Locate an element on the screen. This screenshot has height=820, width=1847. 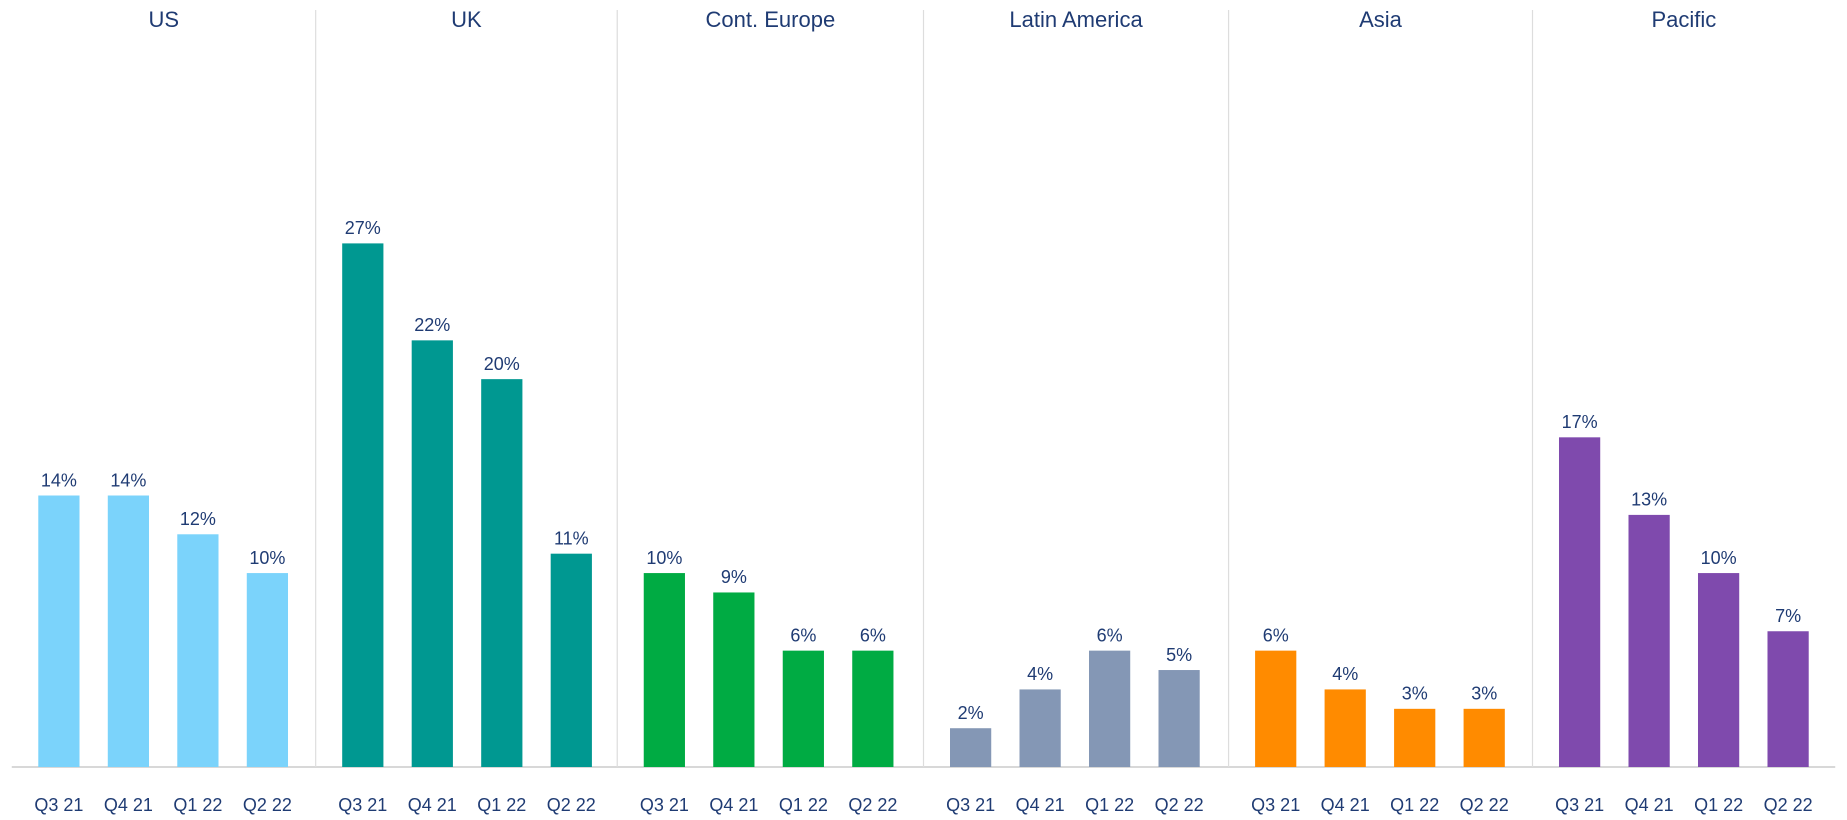
panel-title: Latin America is located at coordinates (1076, 19).